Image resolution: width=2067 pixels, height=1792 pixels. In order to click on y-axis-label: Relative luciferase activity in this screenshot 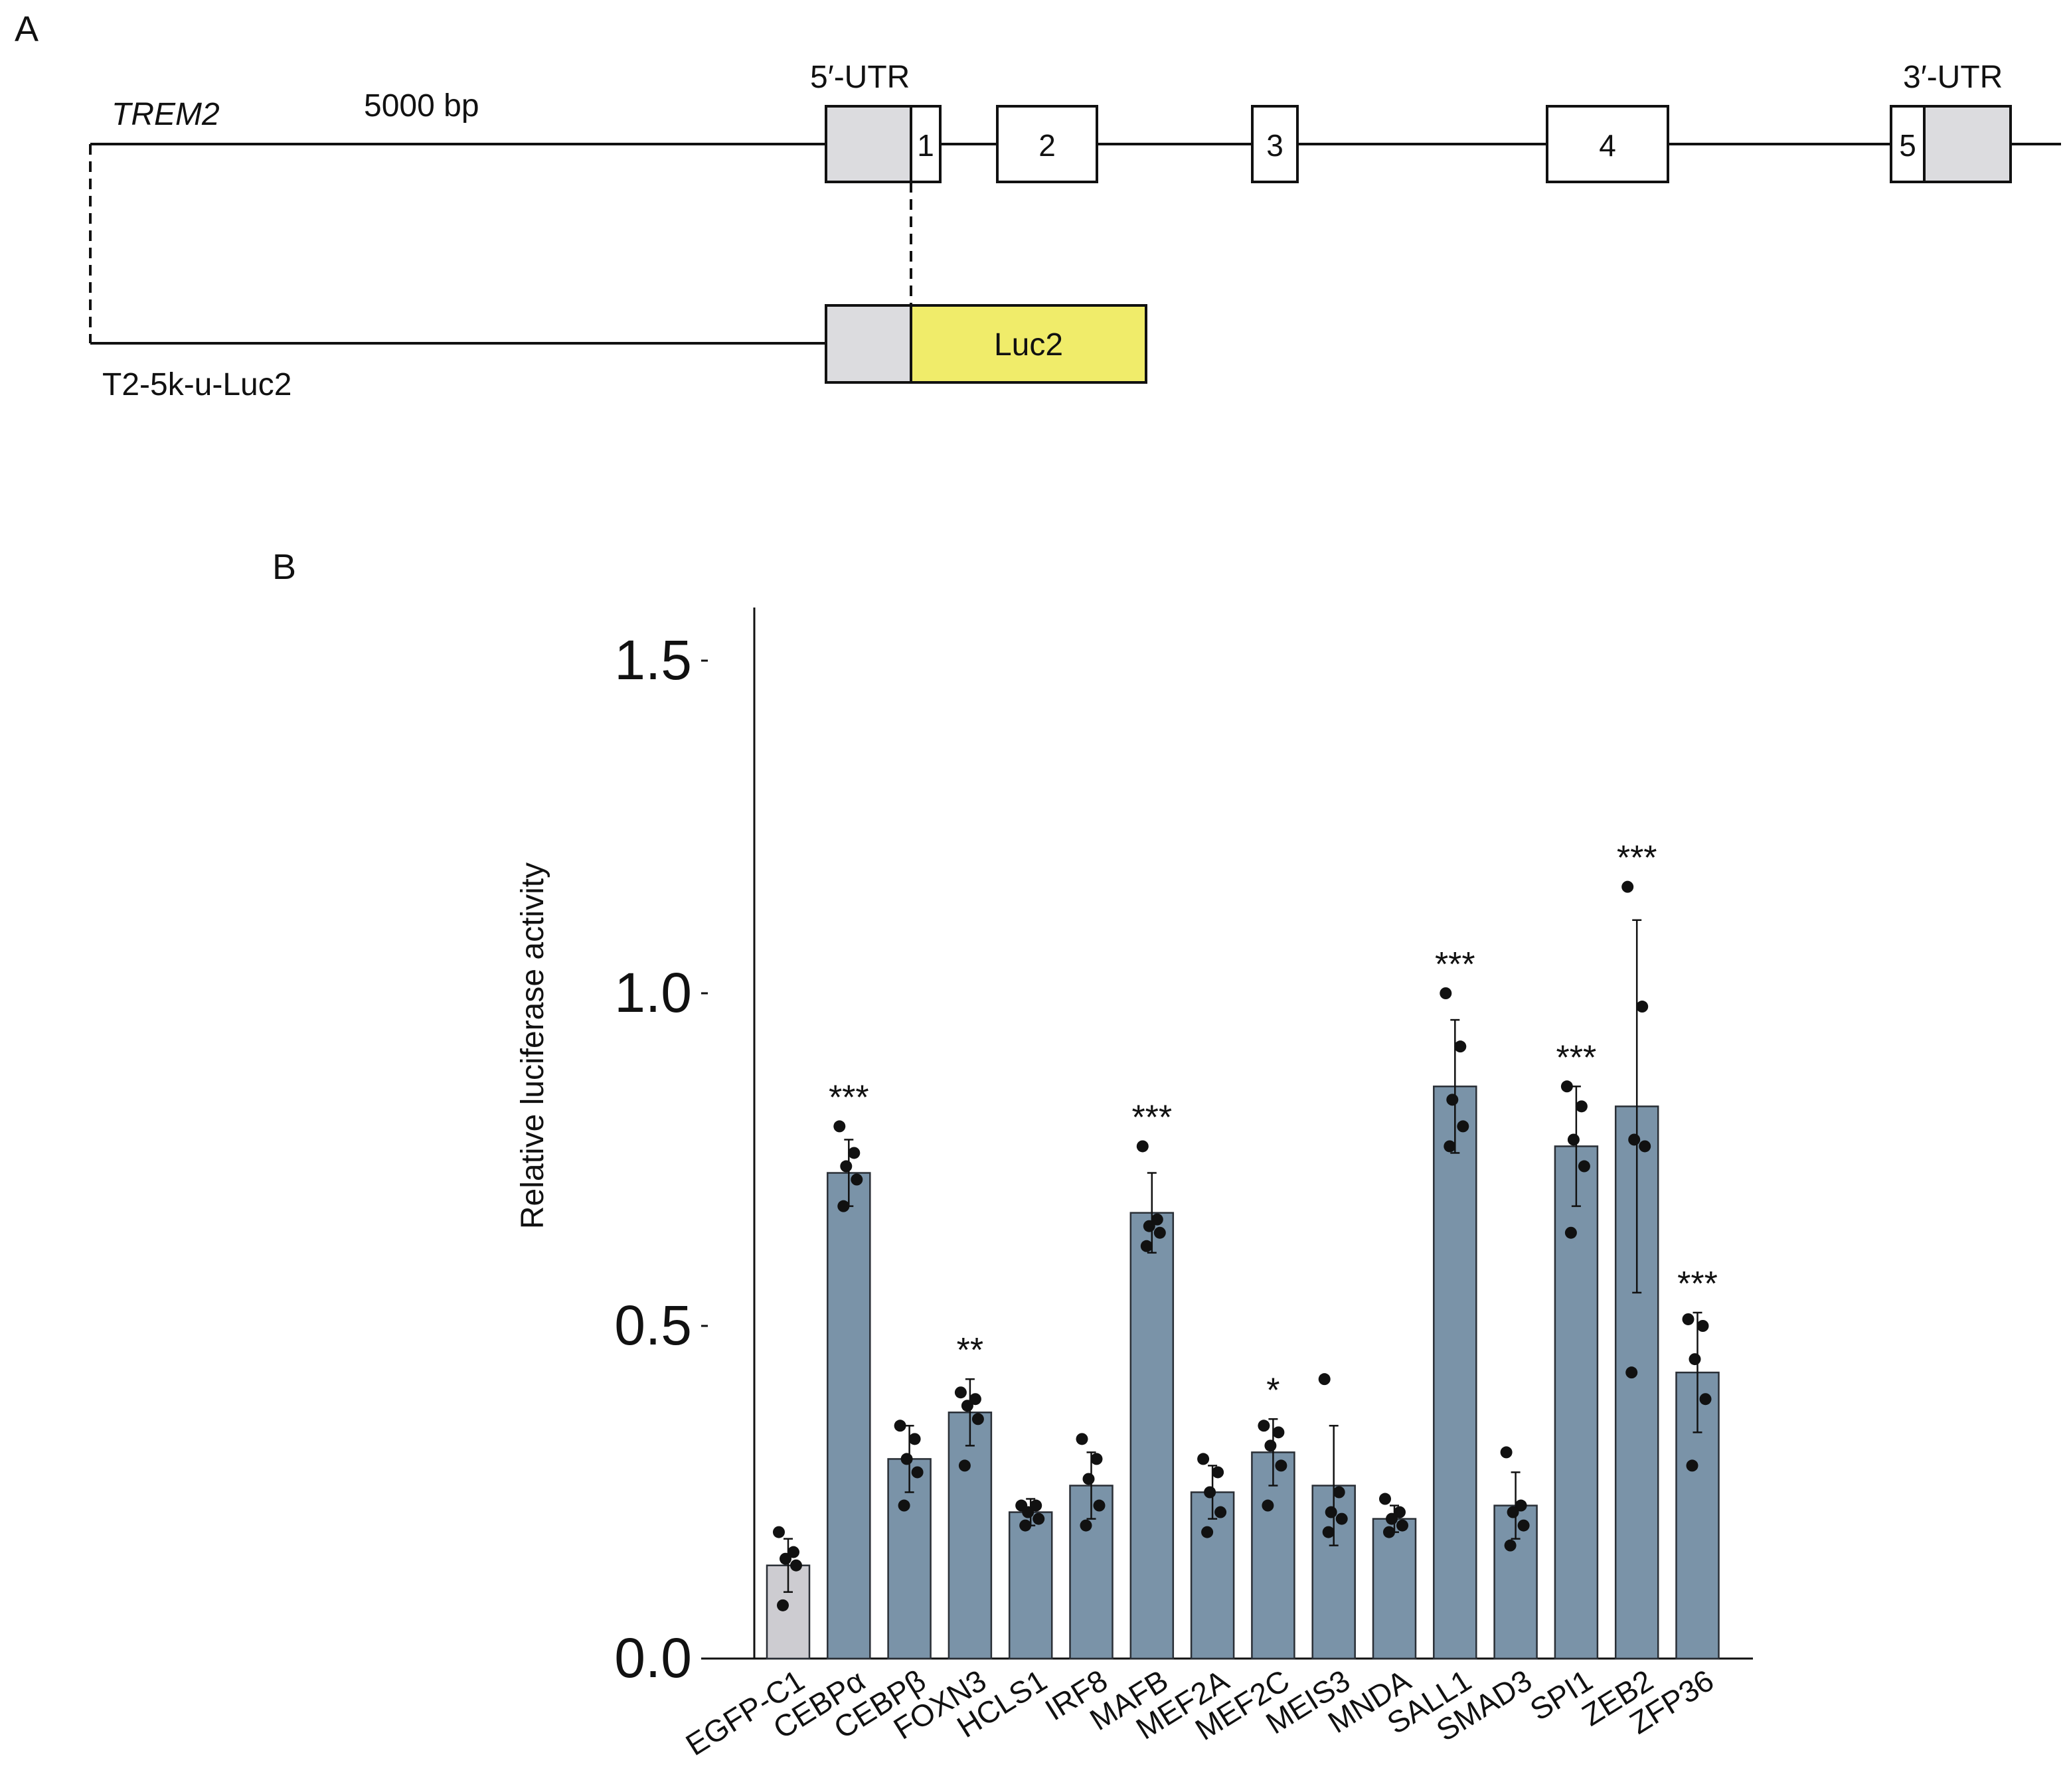, I will do `click(533, 1045)`.